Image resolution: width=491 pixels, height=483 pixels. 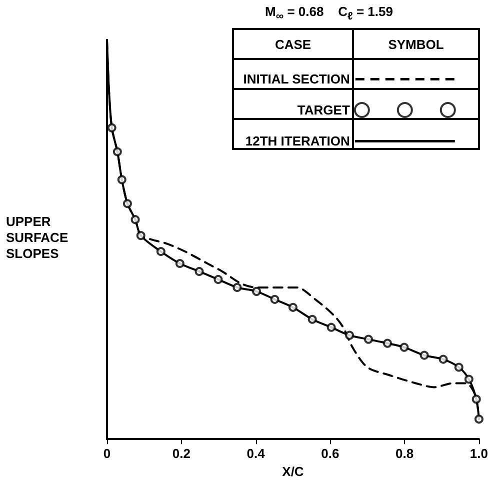 I want to click on legend-title: CASE, so click(x=293, y=44).